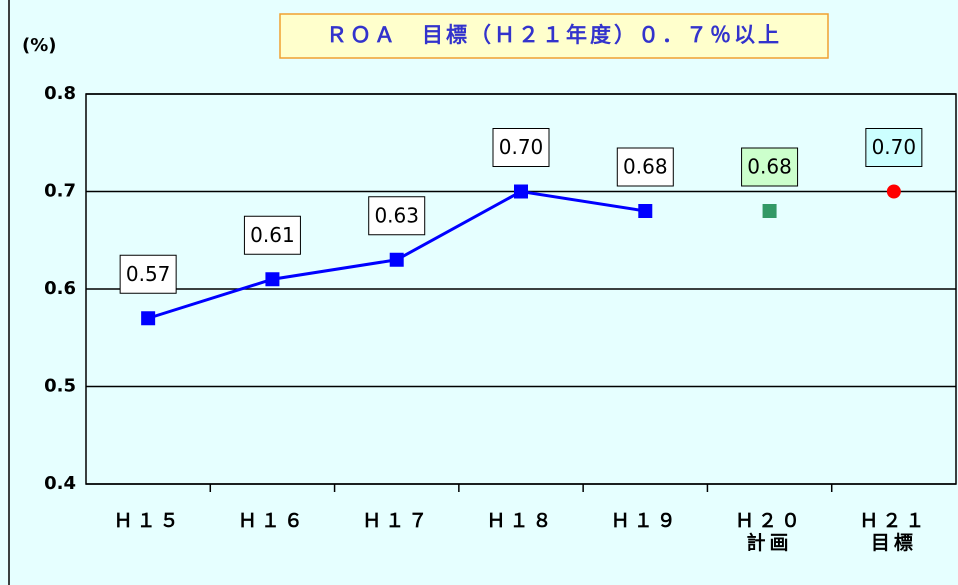  What do you see at coordinates (60, 191) in the screenshot?
I see `y-tick-label: 0.7` at bounding box center [60, 191].